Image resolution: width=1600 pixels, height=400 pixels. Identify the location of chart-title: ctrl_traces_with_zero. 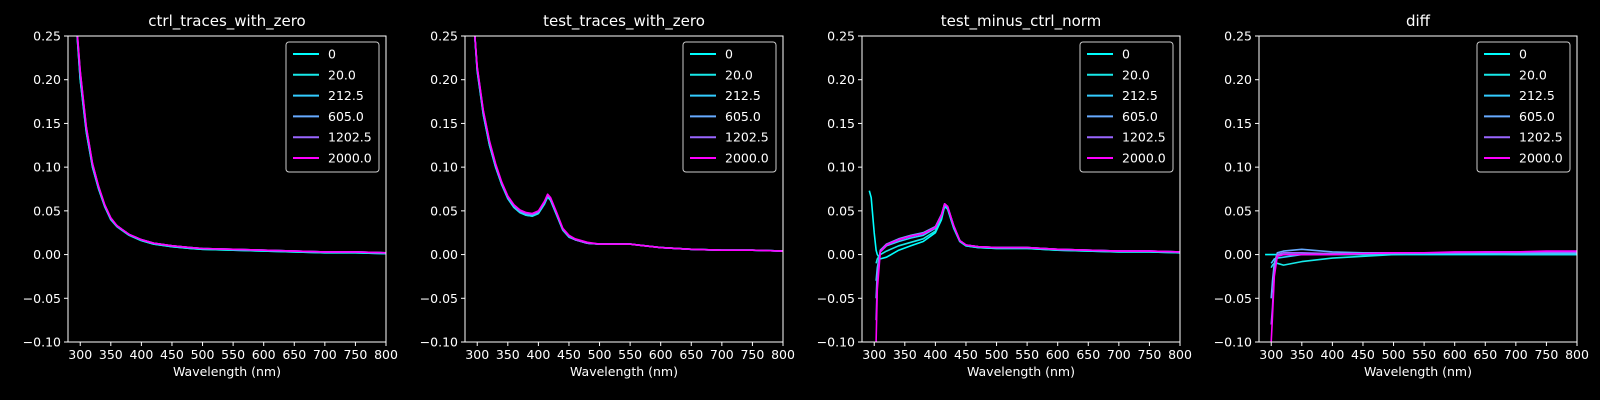
(226, 21).